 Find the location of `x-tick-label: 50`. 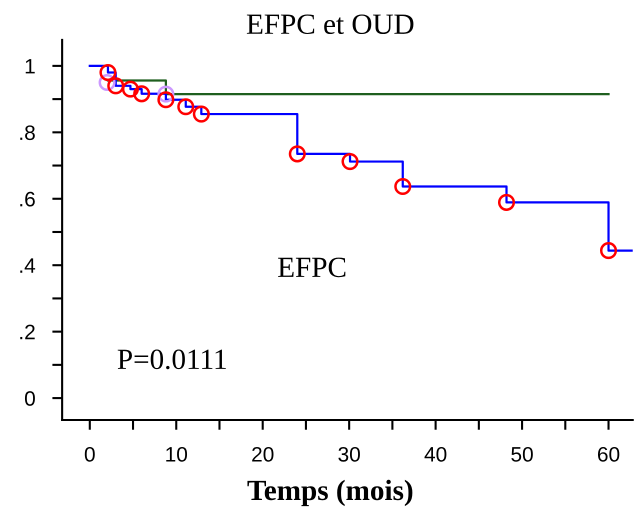

x-tick-label: 50 is located at coordinates (522, 454).